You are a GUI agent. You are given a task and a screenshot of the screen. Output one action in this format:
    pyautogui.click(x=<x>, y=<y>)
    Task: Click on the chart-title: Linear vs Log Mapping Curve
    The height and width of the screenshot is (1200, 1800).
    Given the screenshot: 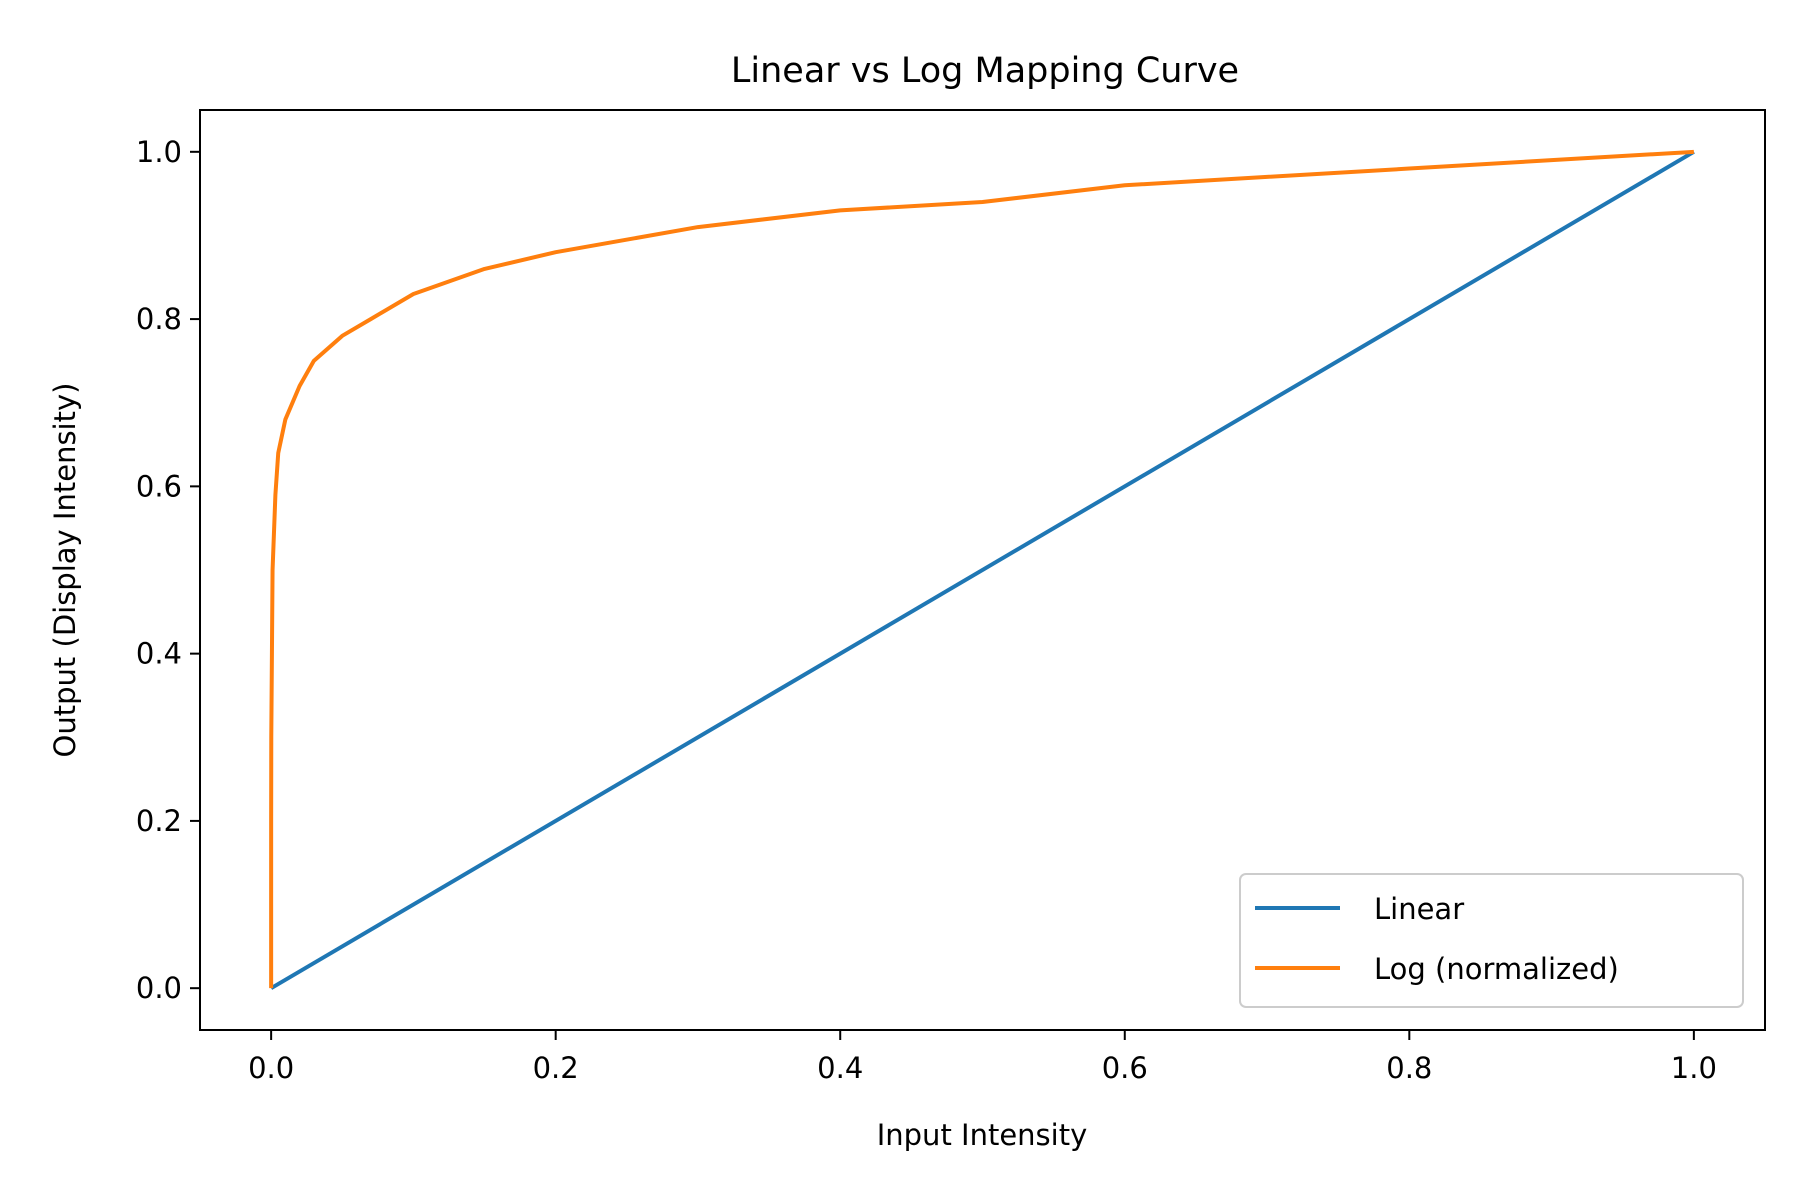 What is the action you would take?
    pyautogui.click(x=985, y=71)
    